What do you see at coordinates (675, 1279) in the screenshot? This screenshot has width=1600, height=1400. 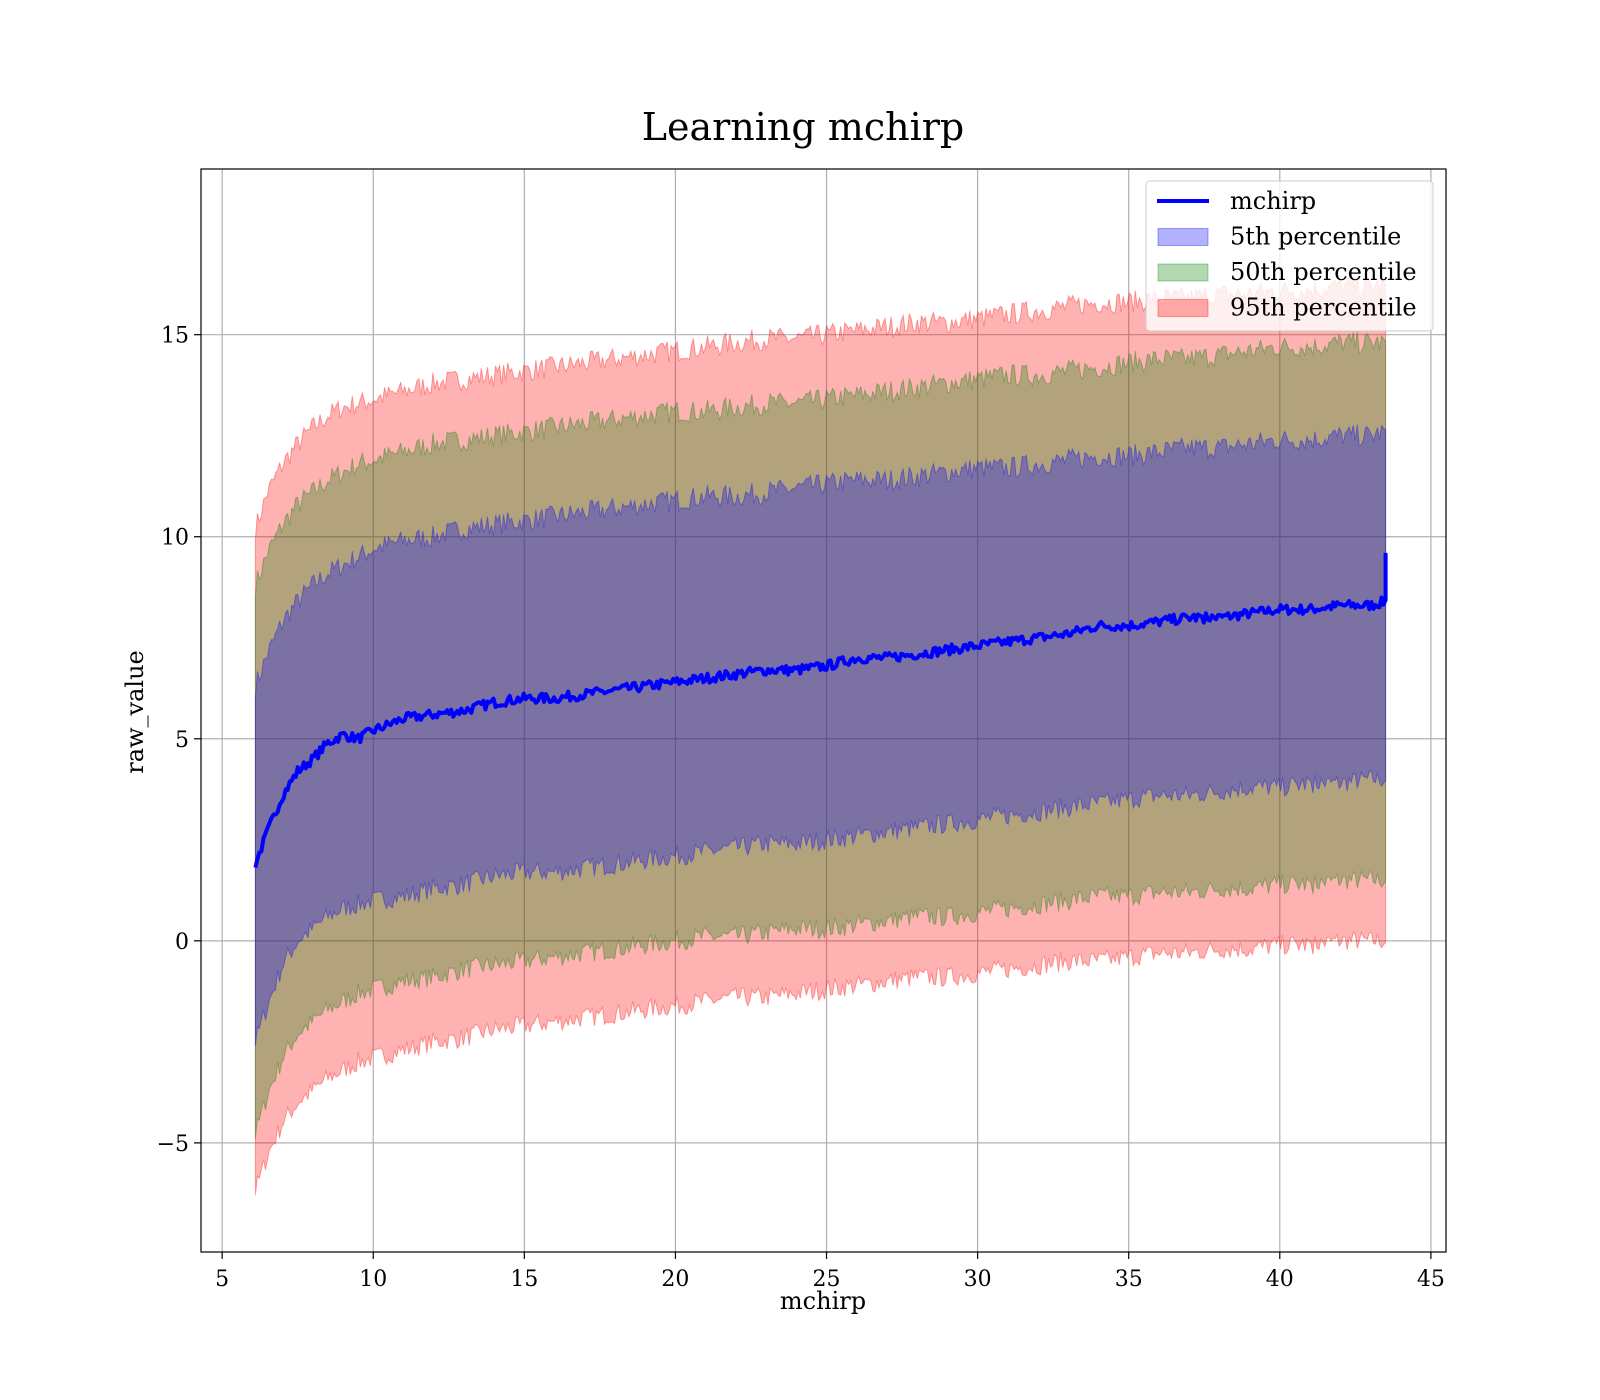 I see `x-tick-label: 20` at bounding box center [675, 1279].